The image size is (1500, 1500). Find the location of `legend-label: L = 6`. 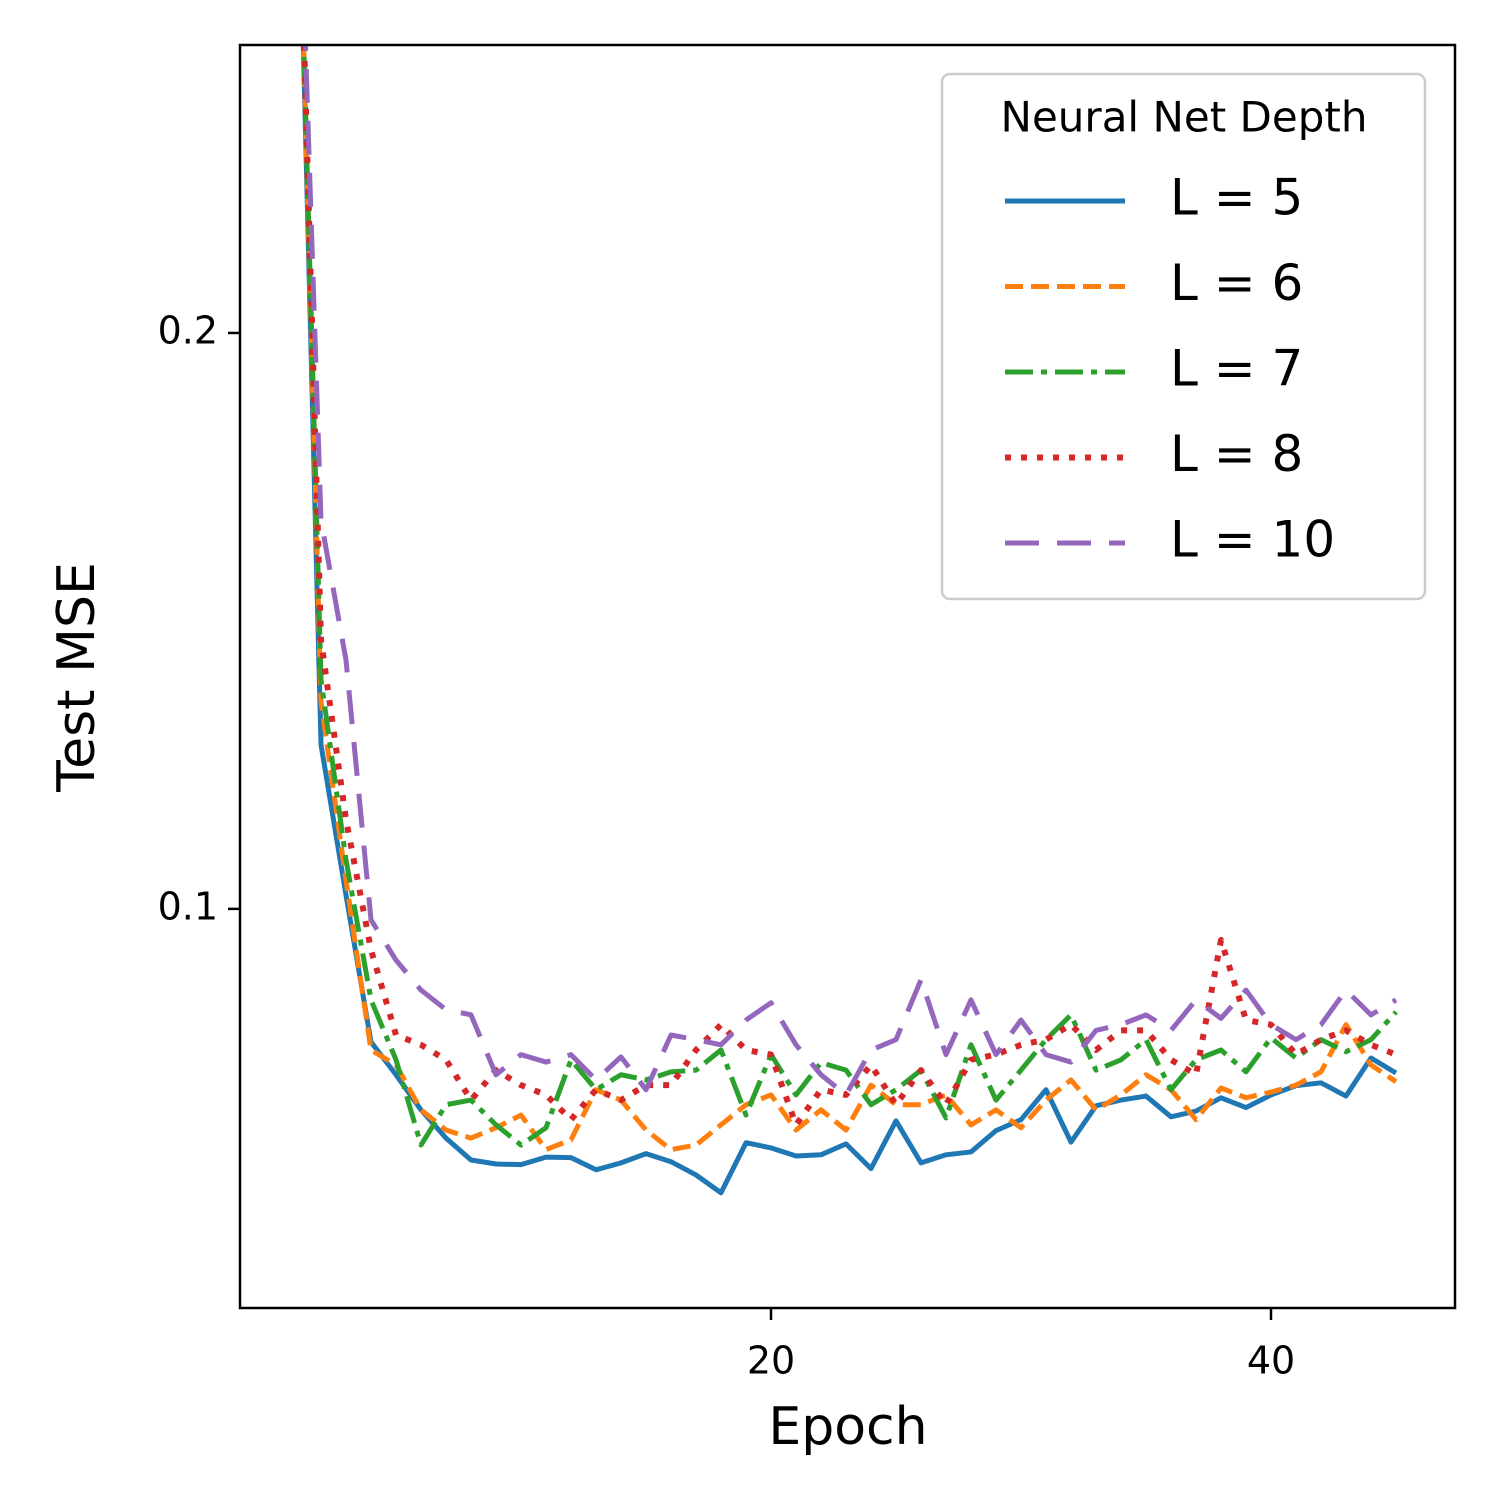

legend-label: L = 6 is located at coordinates (1236, 283).